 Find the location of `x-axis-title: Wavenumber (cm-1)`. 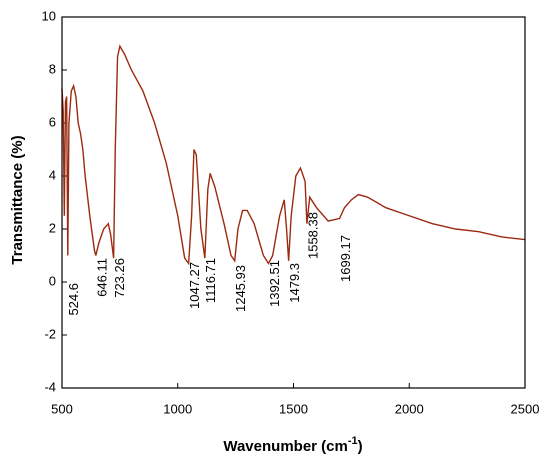

x-axis-title: Wavenumber (cm-1) is located at coordinates (292, 445).